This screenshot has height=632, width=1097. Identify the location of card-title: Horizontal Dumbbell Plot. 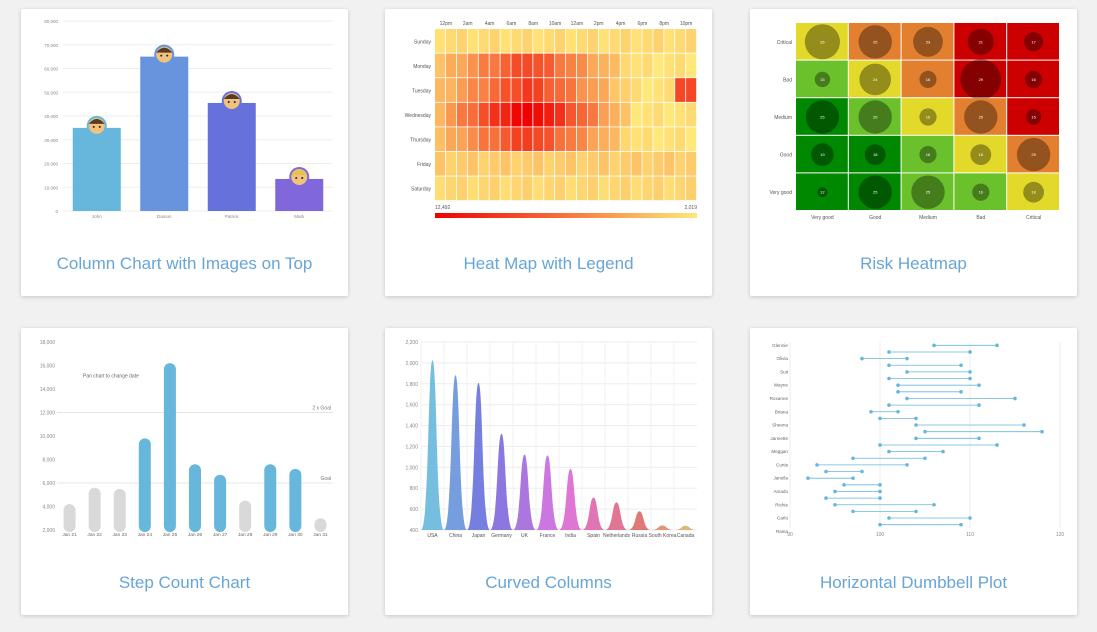
(913, 582).